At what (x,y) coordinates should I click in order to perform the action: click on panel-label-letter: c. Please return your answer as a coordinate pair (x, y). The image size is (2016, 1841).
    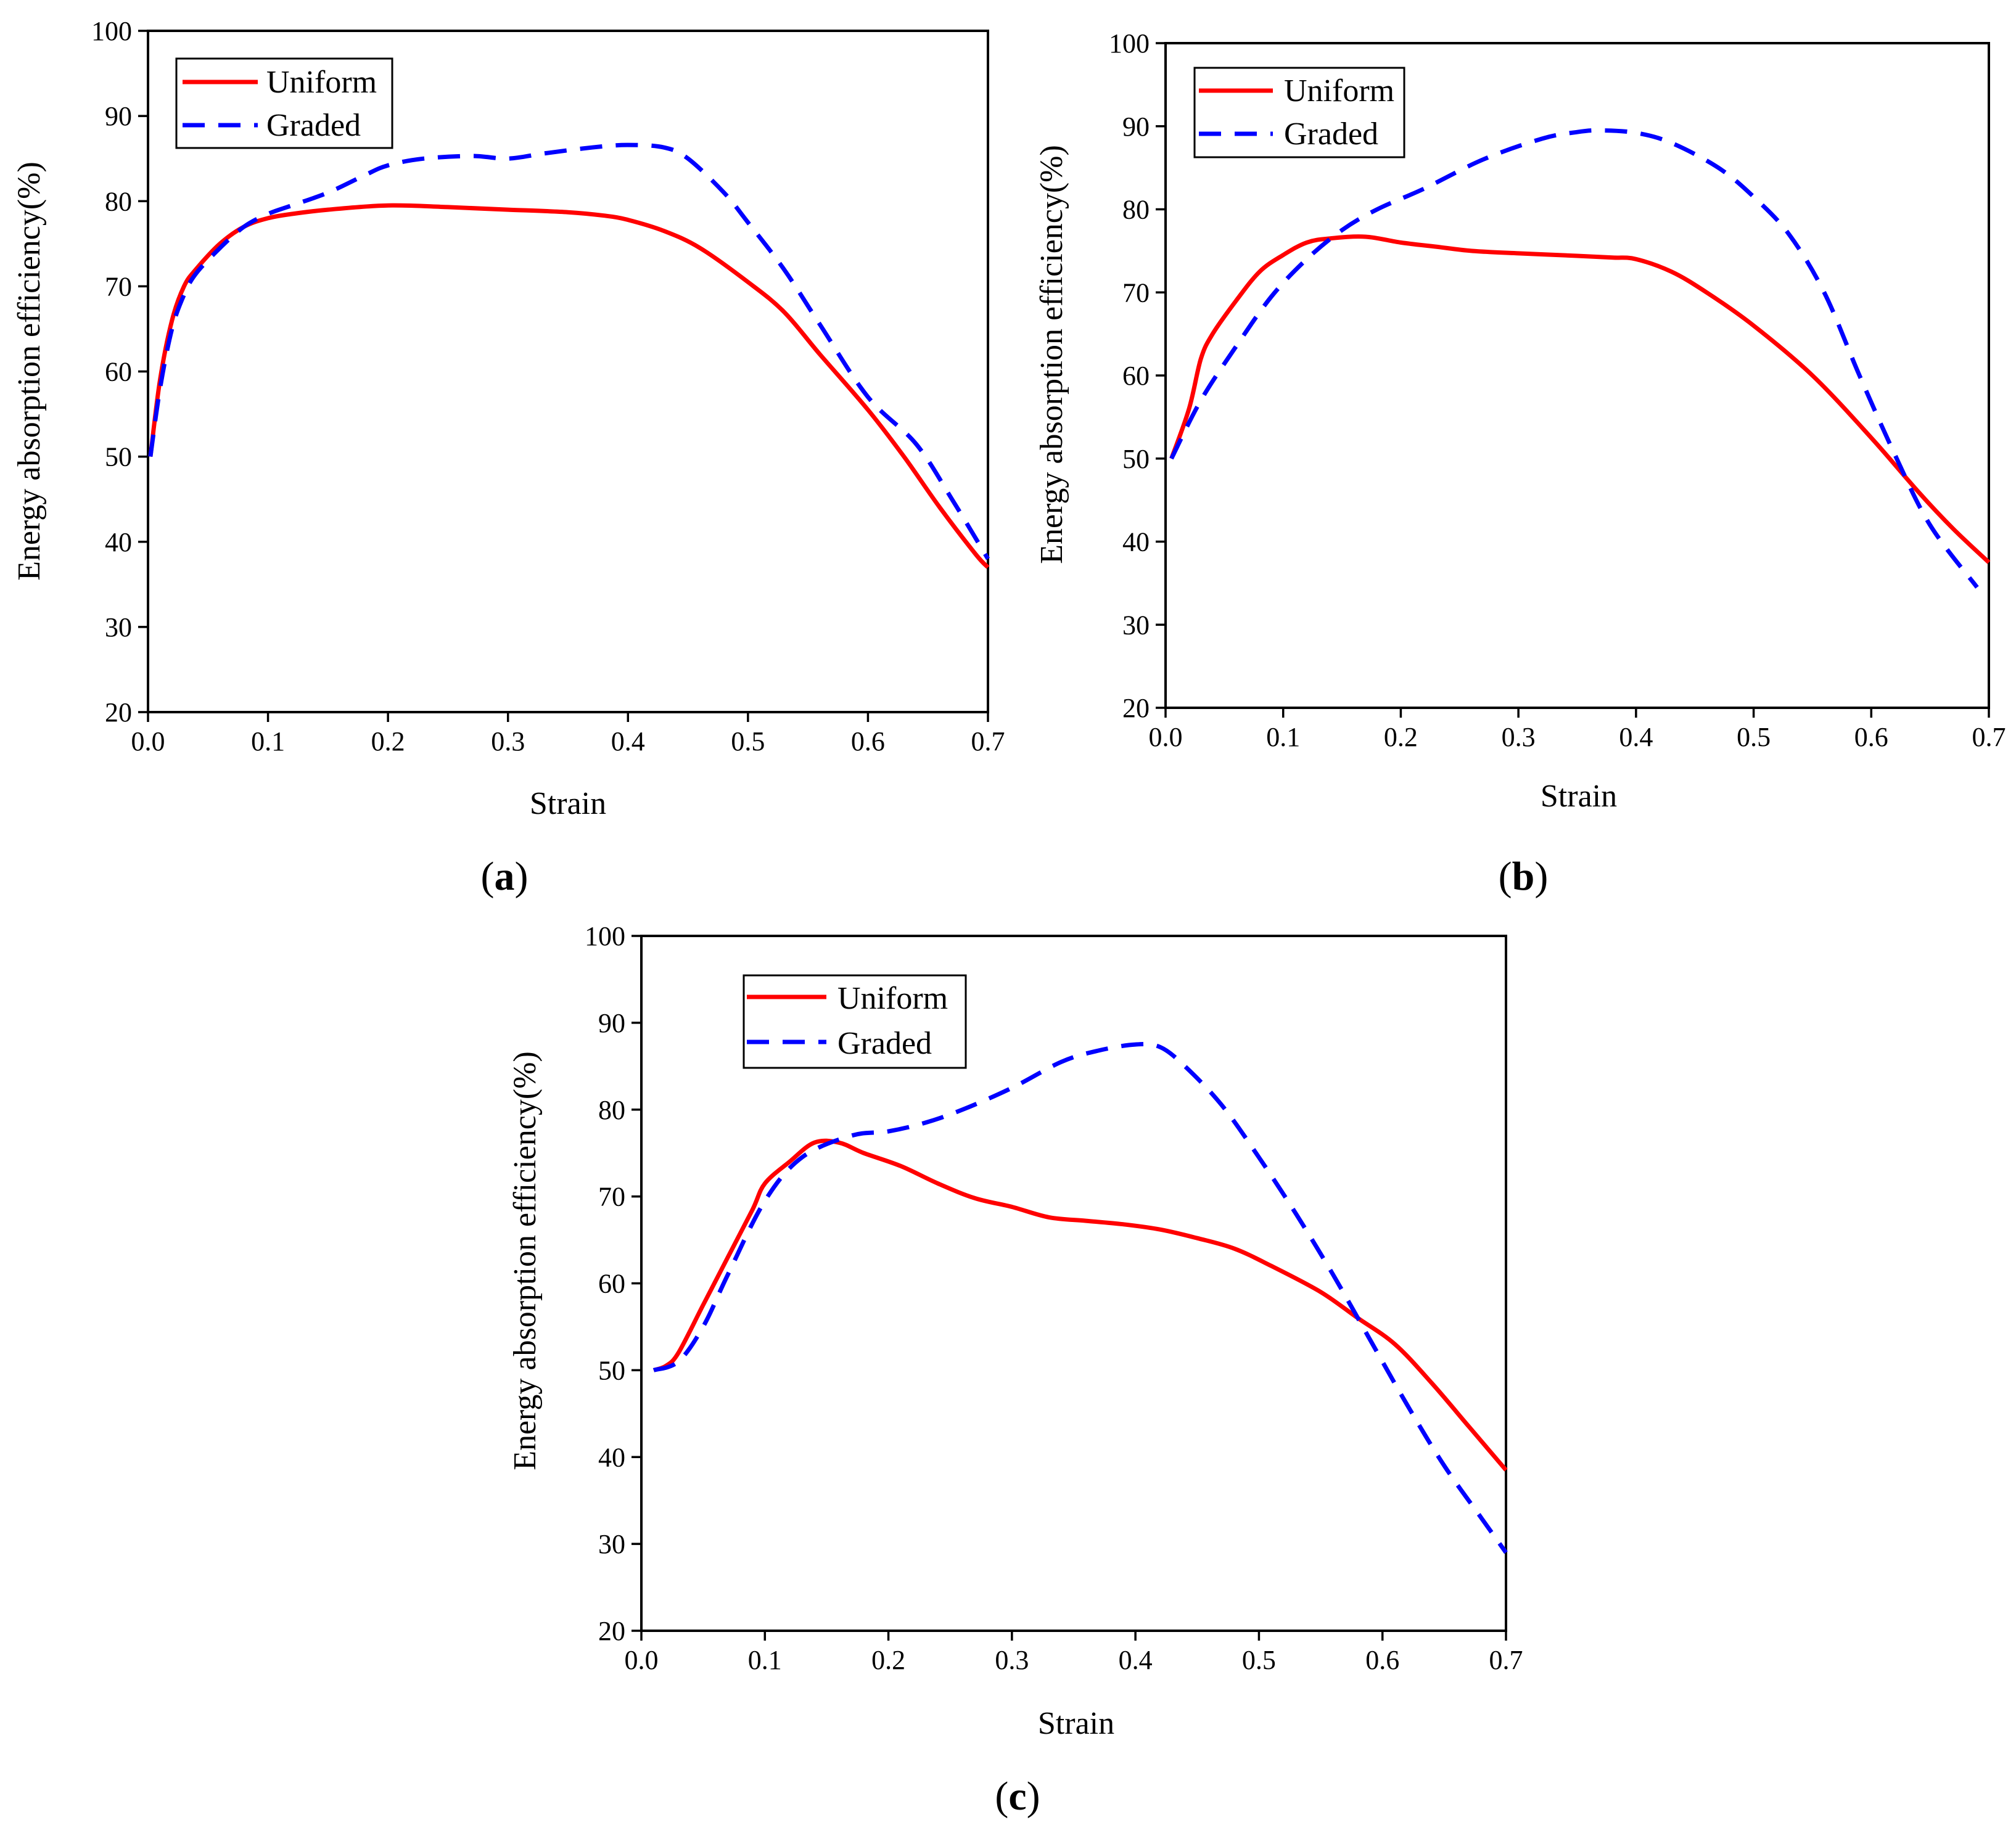
    Looking at the image, I should click on (1017, 1796).